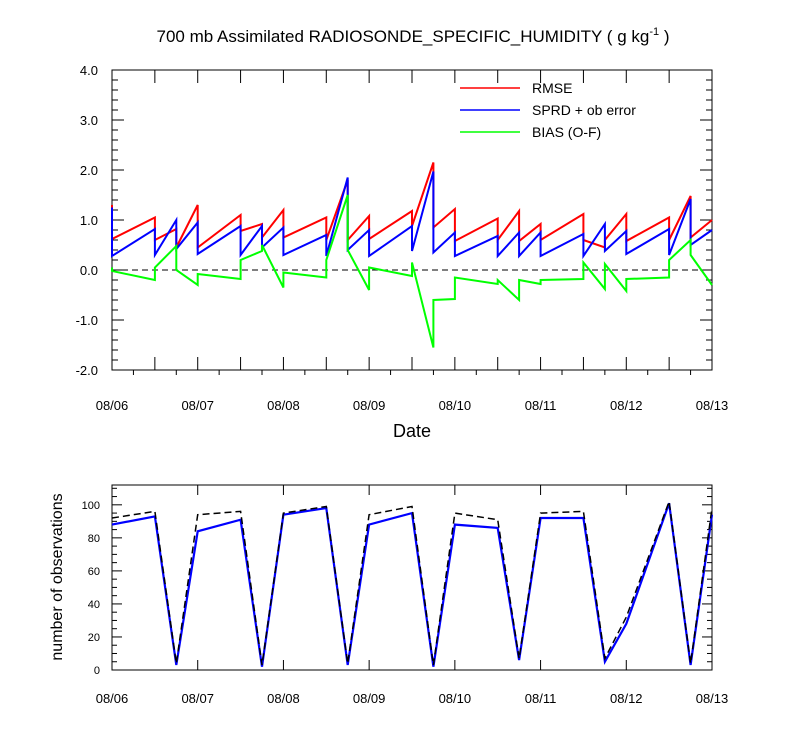 Image resolution: width=800 pixels, height=755 pixels. What do you see at coordinates (89, 170) in the screenshot?
I see `y-tick-label: 2.0` at bounding box center [89, 170].